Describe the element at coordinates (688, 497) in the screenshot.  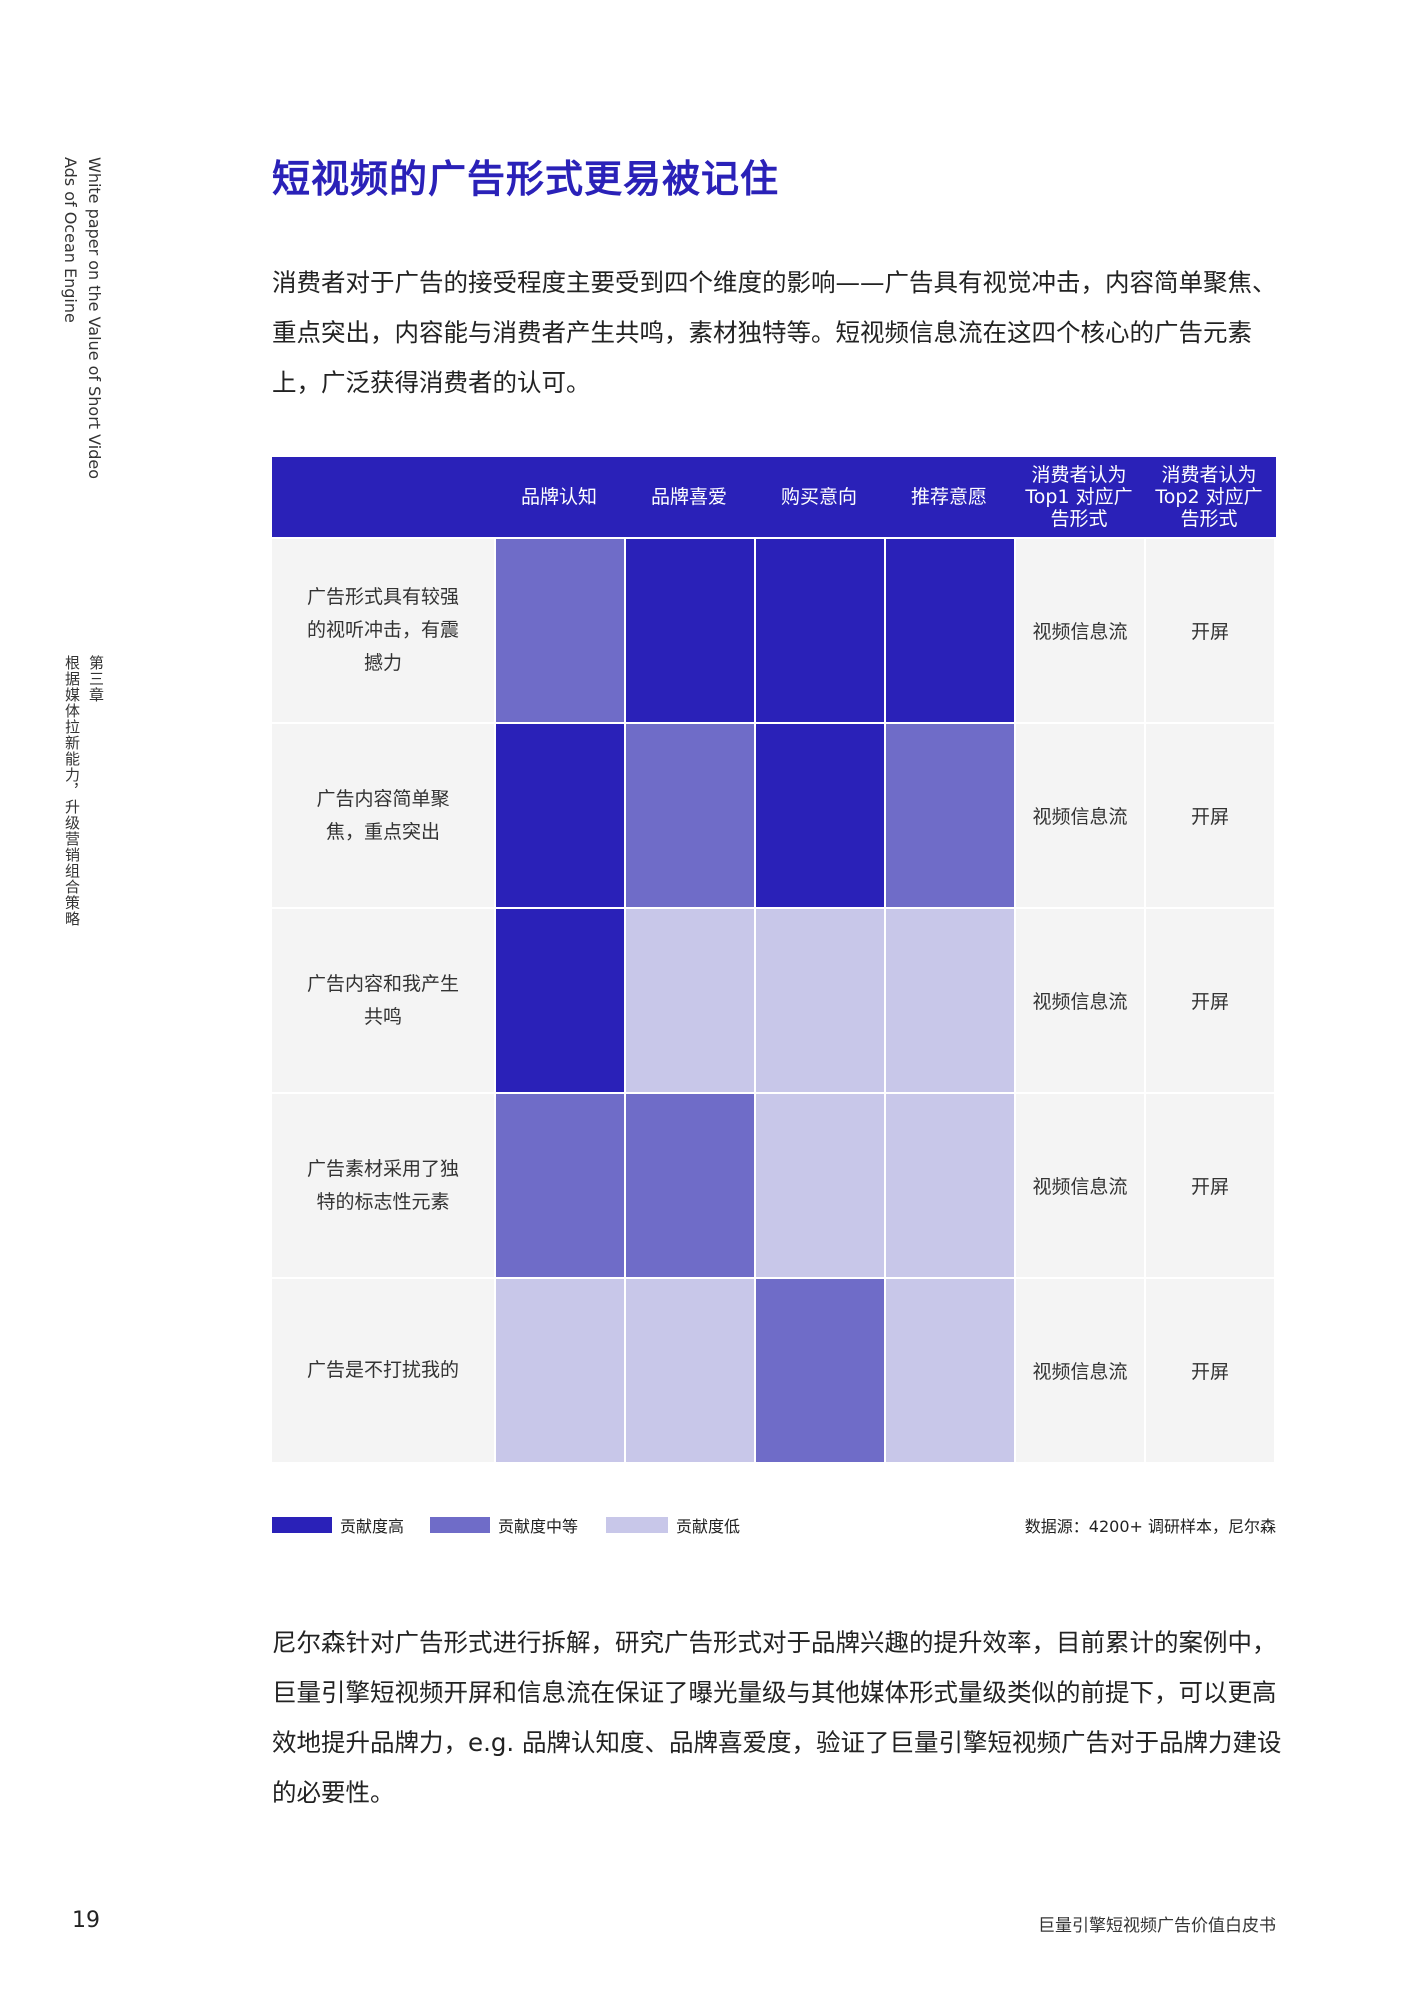
I see `header-cell: 品牌喜爱` at that location.